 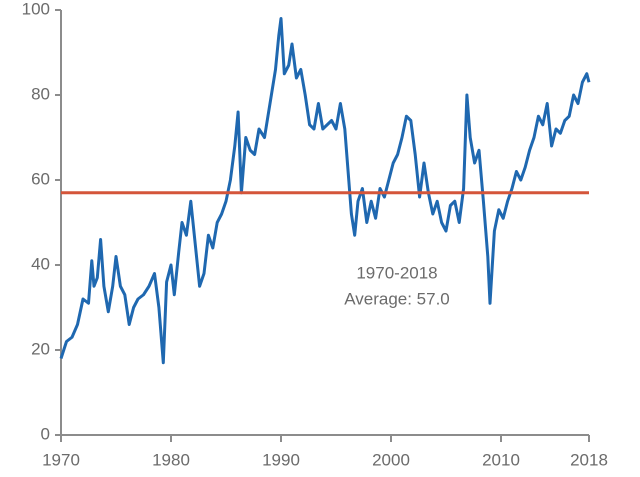 I want to click on x-tick-label: 1990, so click(x=281, y=459).